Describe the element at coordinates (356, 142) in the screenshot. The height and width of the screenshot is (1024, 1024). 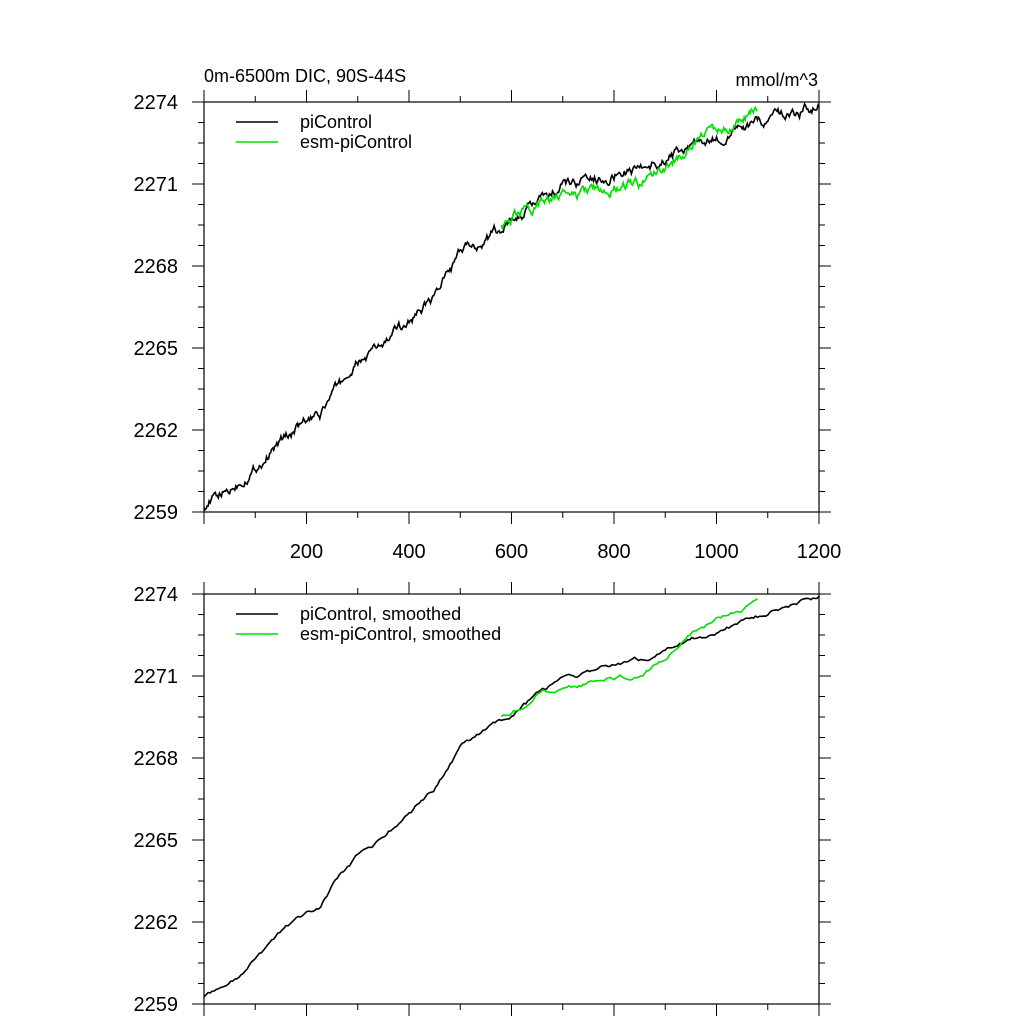
I see `legend-label: esm-piControl` at that location.